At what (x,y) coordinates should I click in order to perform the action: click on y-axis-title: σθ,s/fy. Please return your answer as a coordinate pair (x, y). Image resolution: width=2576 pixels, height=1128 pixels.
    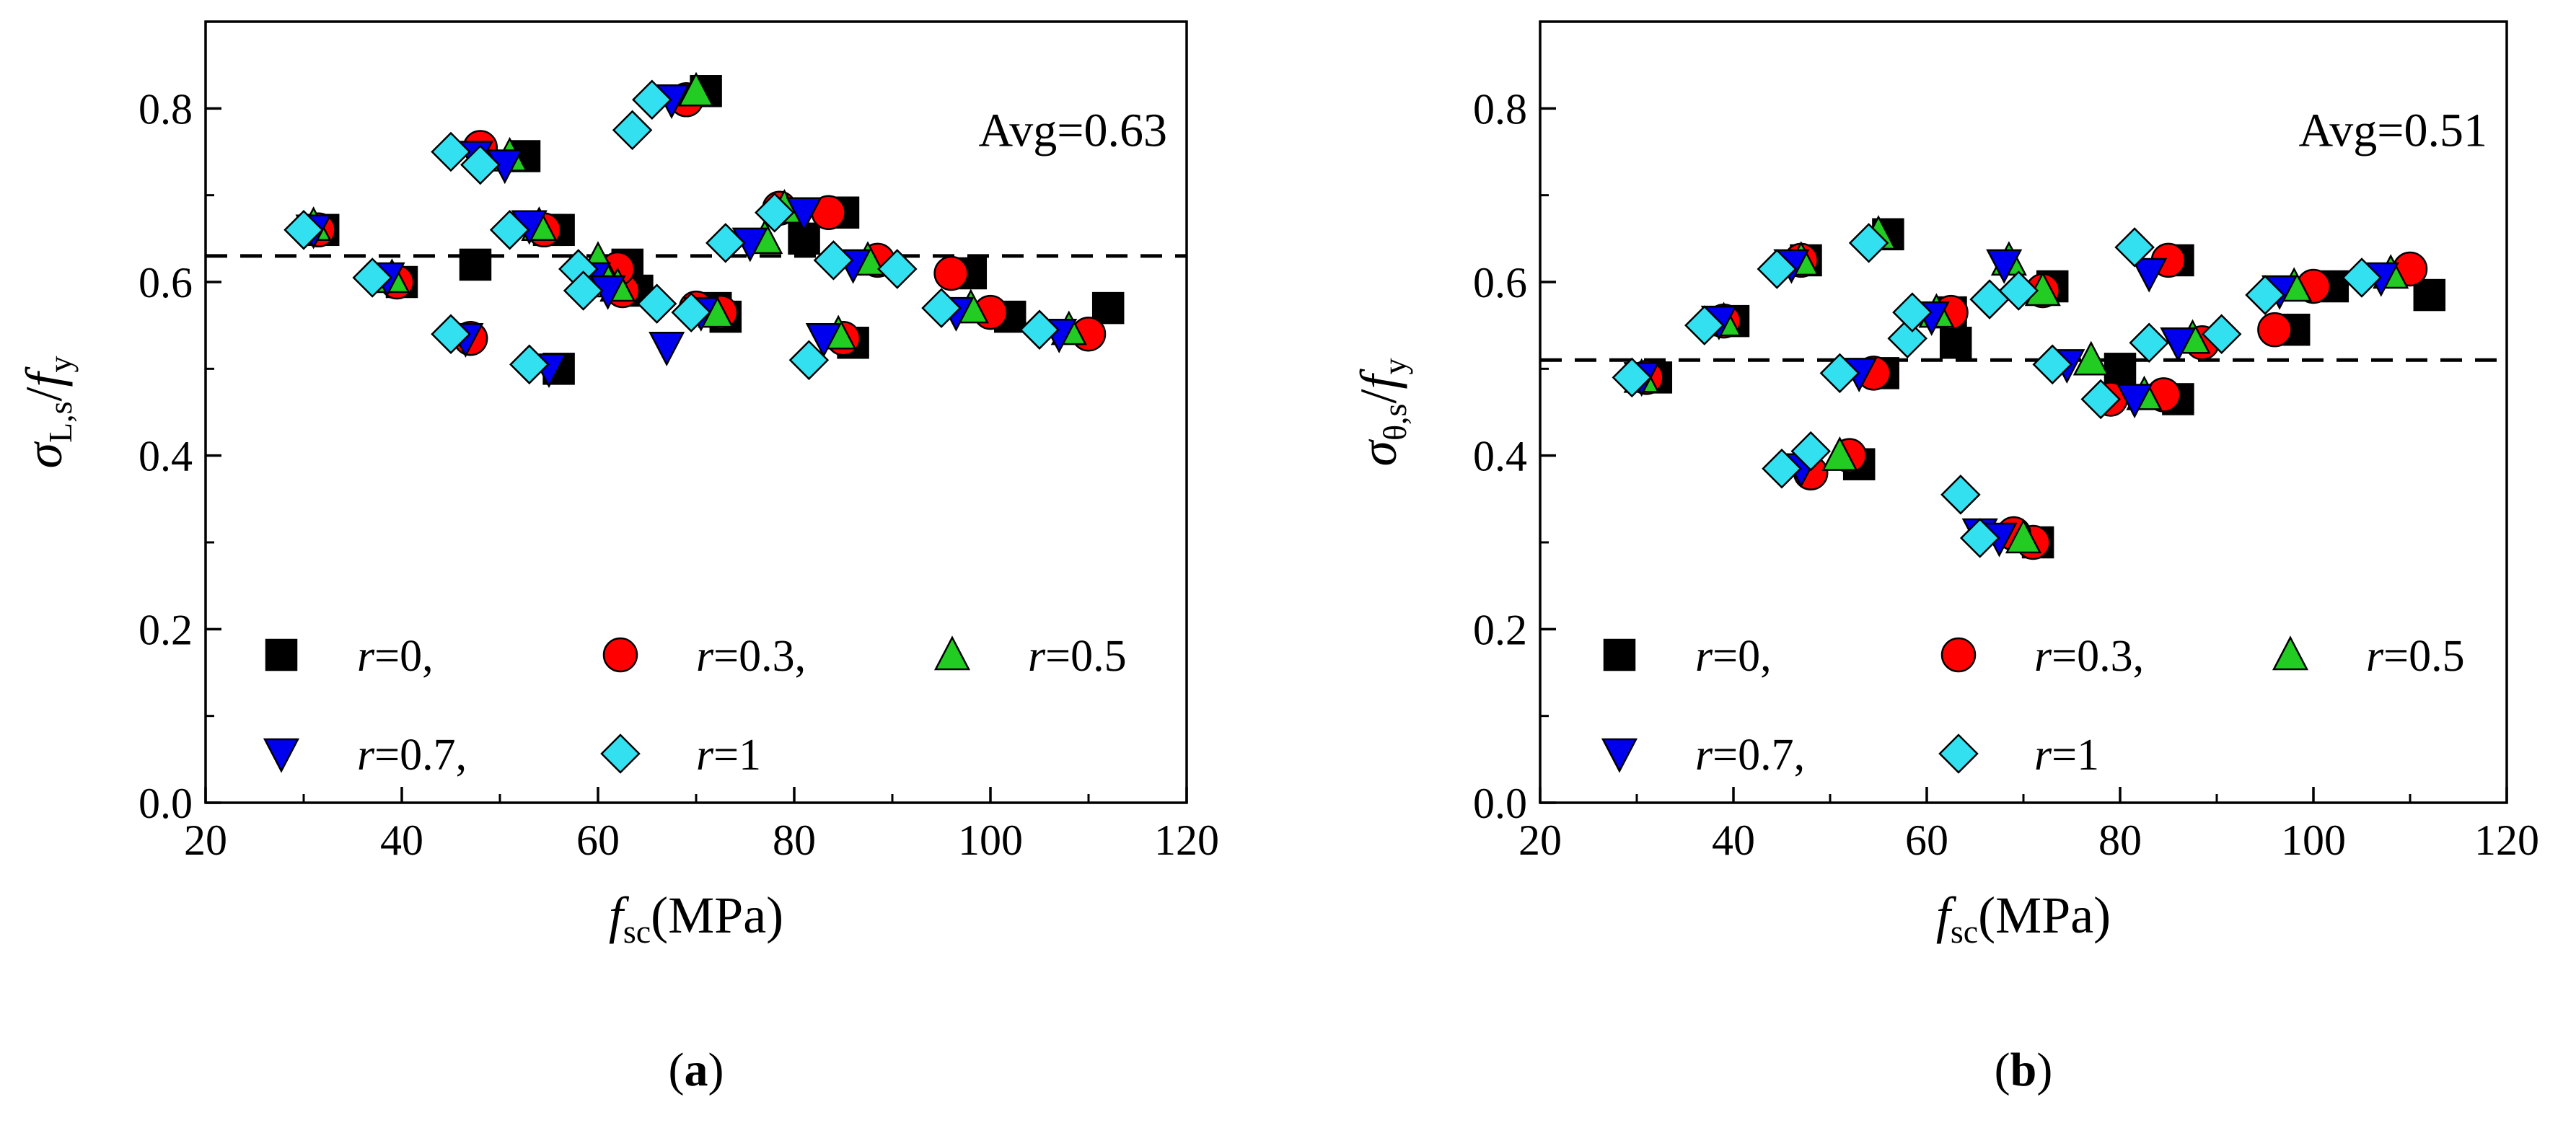
    Looking at the image, I should click on (1381, 412).